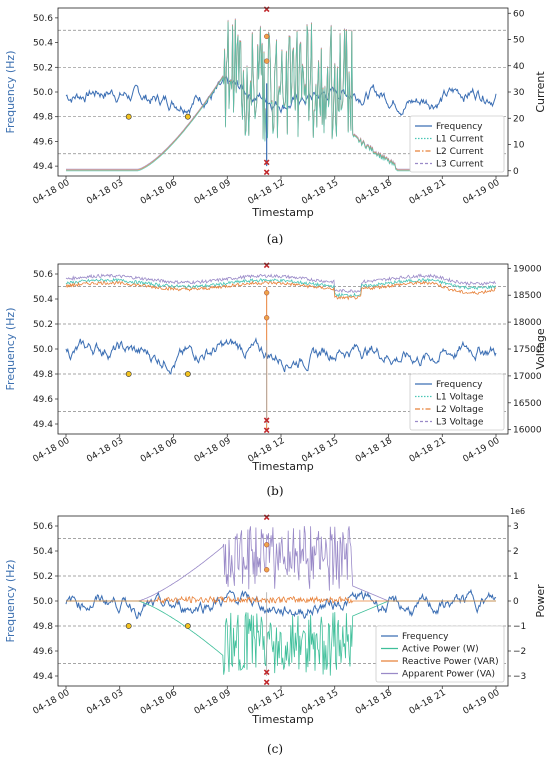  I want to click on y-right-tick-label: 18000, so click(527, 323).